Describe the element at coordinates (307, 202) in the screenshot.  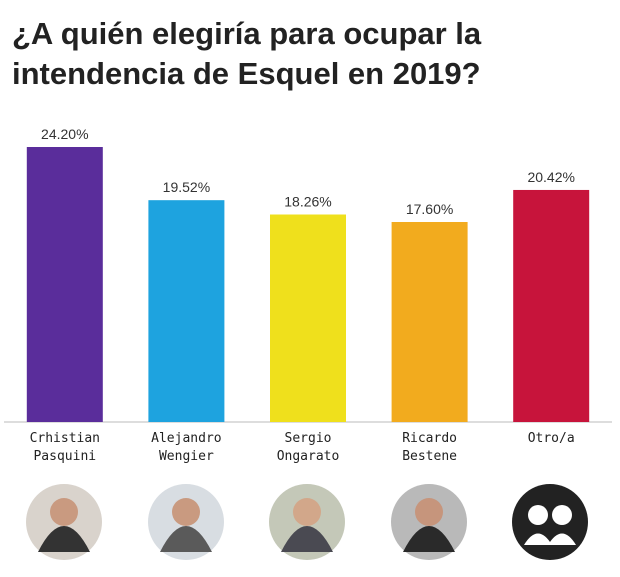
I see `value-label: 18.26%` at that location.